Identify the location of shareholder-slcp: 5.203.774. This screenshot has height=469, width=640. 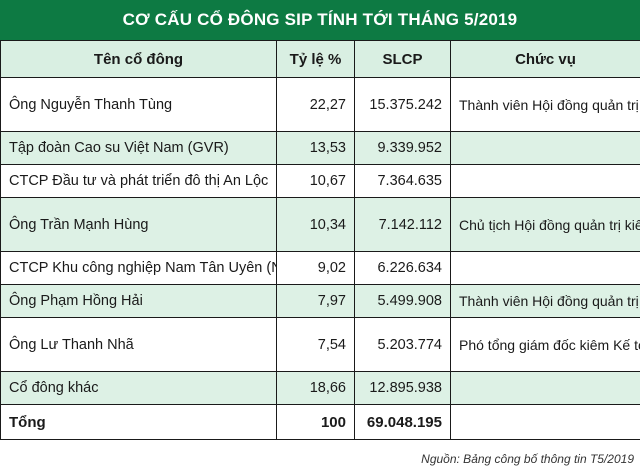
(402, 344).